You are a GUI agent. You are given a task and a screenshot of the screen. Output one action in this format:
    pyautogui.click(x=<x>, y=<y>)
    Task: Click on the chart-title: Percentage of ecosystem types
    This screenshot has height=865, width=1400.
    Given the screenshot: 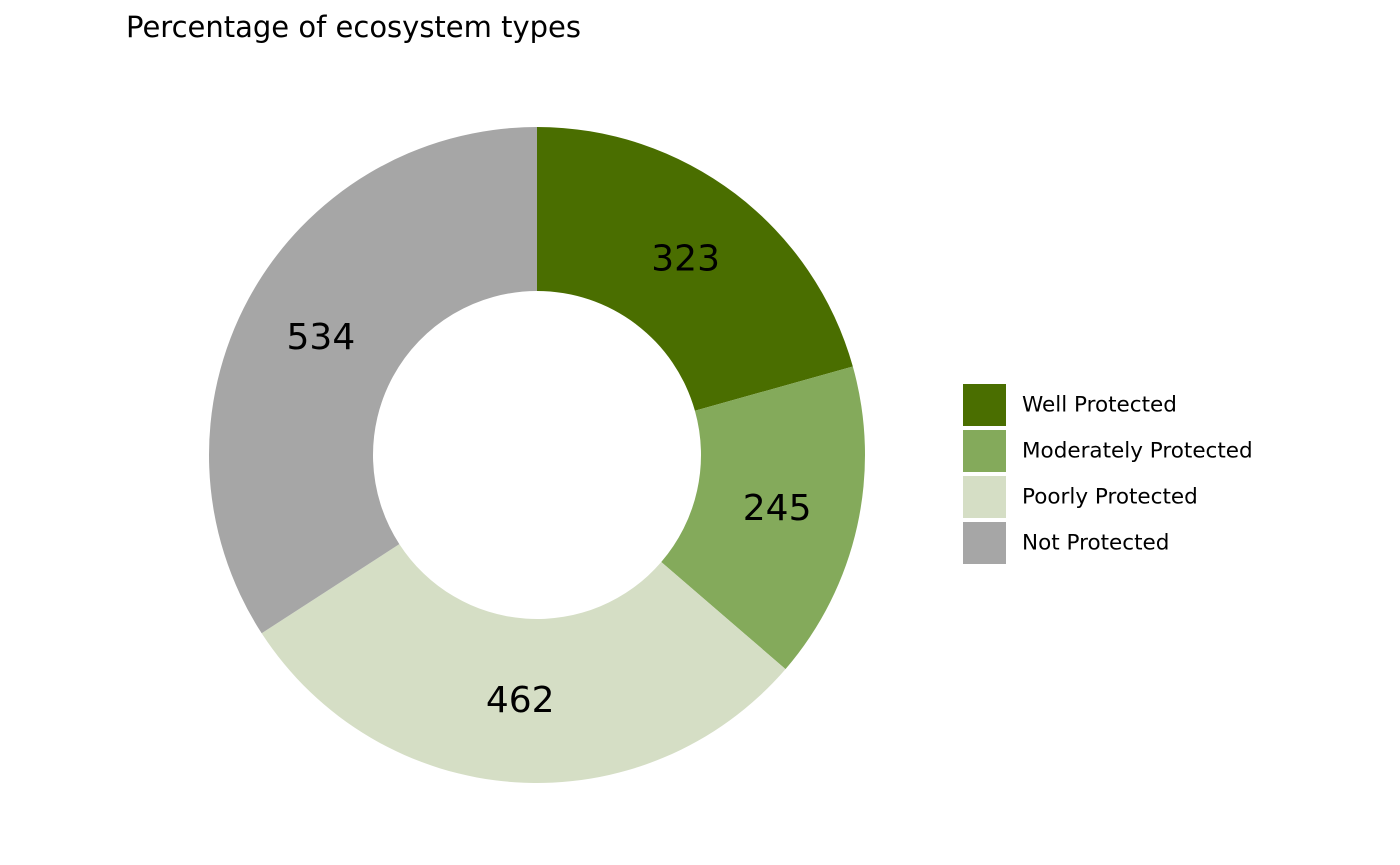 What is the action you would take?
    pyautogui.click(x=353, y=27)
    